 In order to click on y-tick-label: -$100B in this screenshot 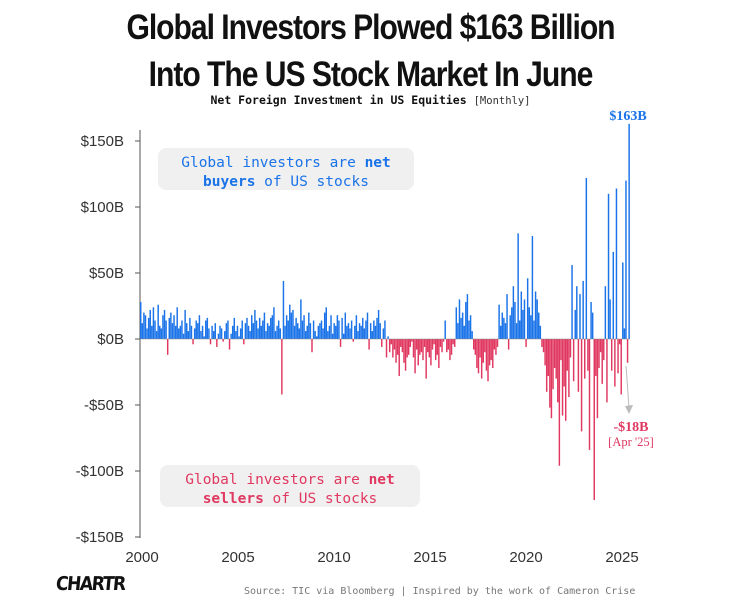, I will do `click(100, 471)`.